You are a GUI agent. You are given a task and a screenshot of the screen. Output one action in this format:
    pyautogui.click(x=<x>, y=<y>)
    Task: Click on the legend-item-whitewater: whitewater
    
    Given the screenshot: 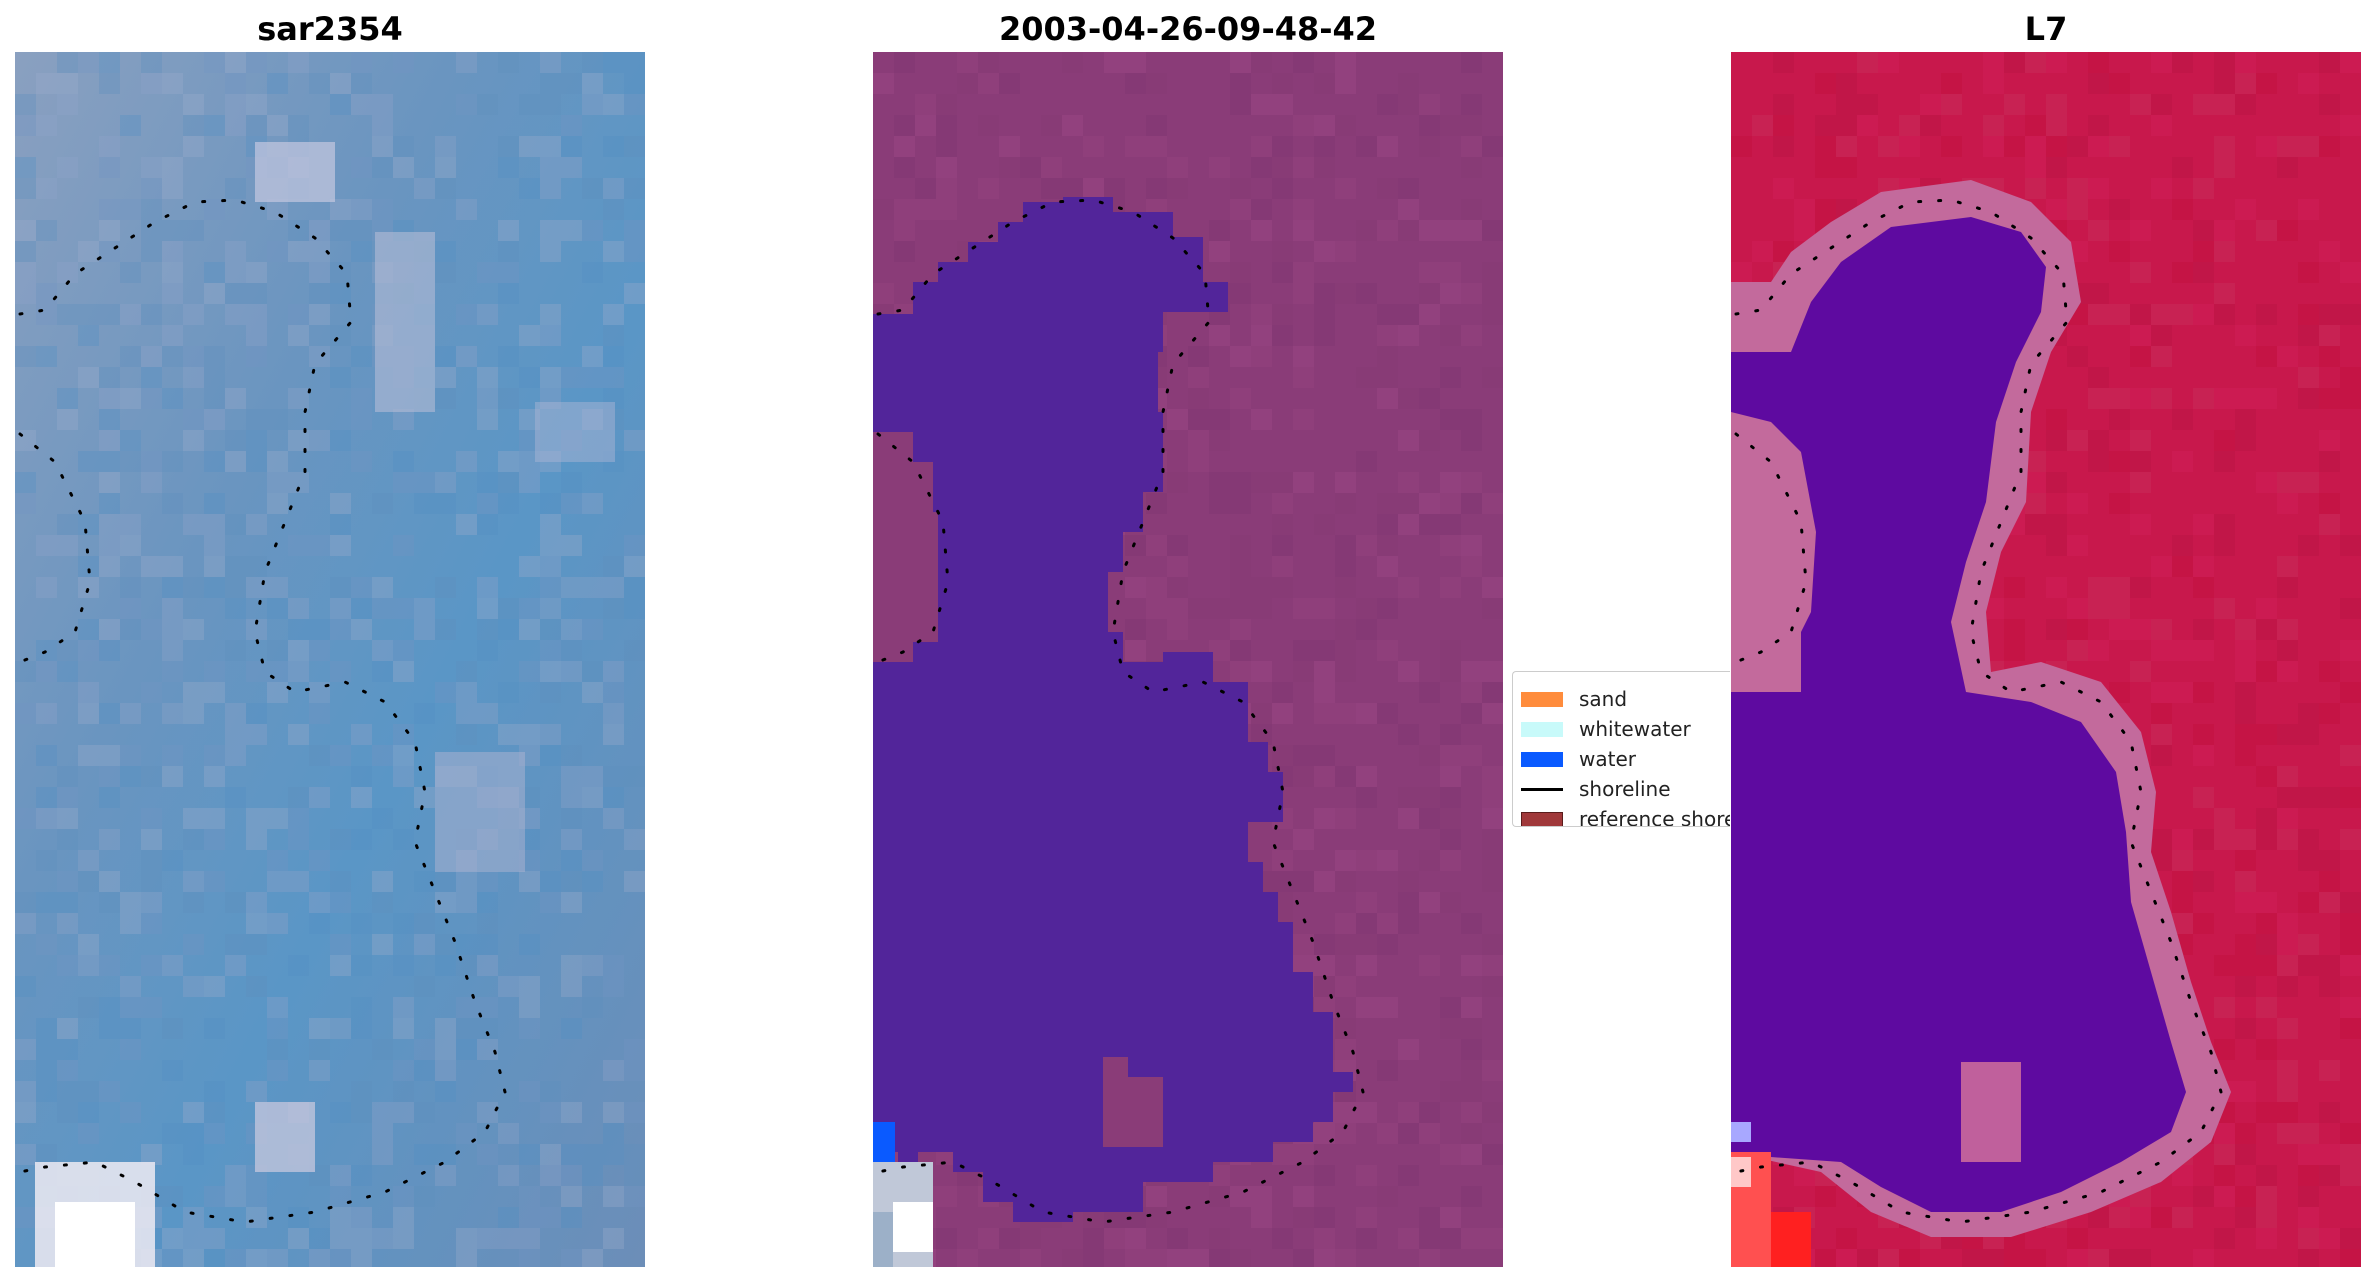 What is the action you would take?
    pyautogui.click(x=1625, y=729)
    